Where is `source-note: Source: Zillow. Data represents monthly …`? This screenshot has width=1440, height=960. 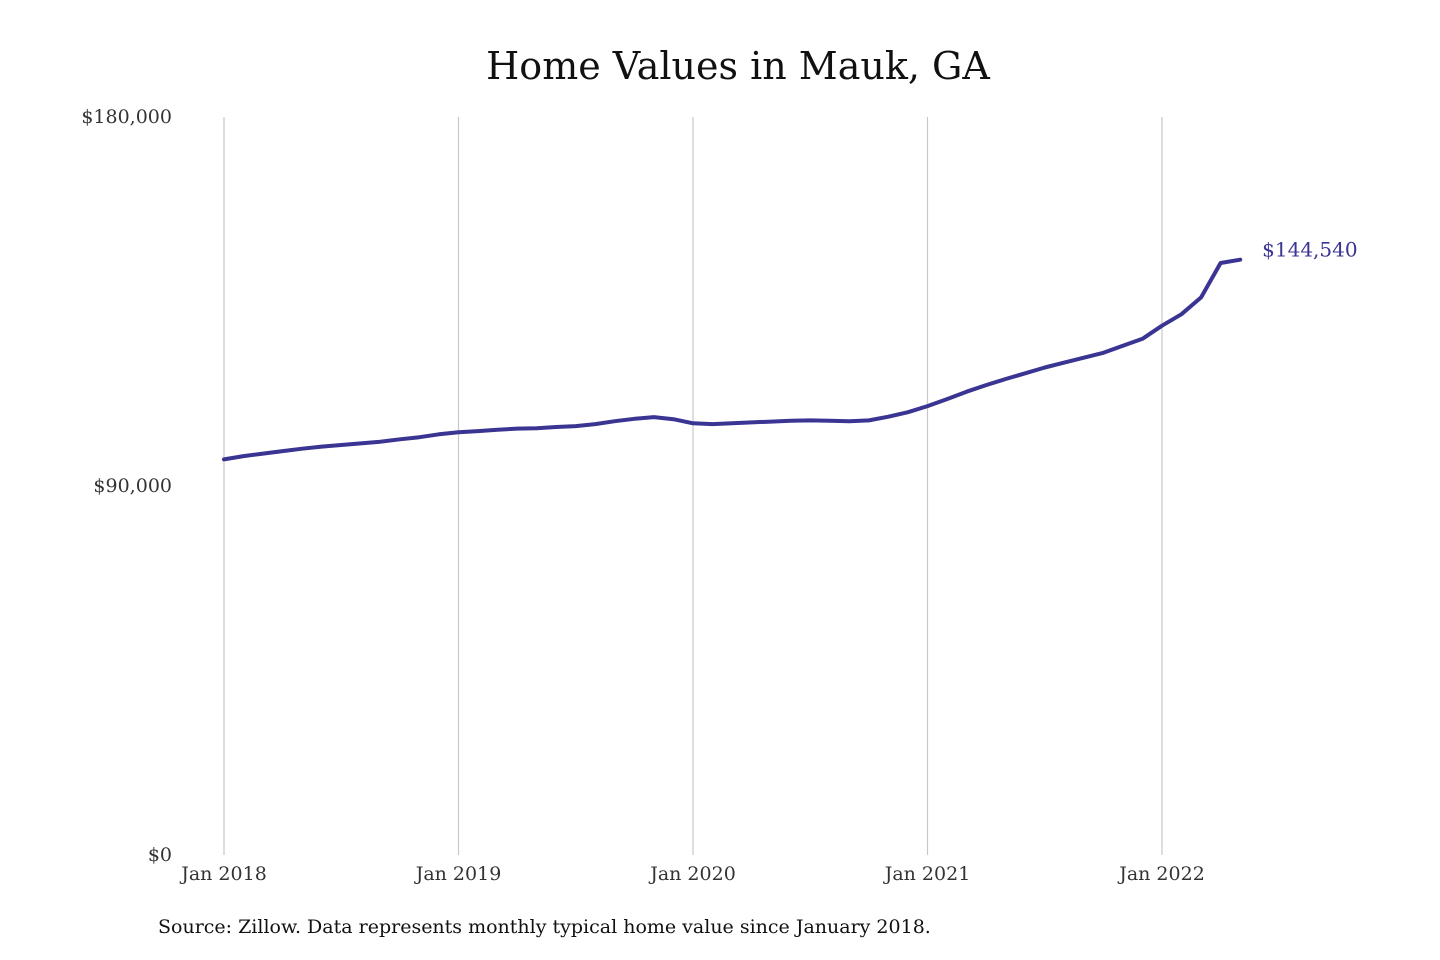 source-note: Source: Zillow. Data represents monthly … is located at coordinates (544, 927).